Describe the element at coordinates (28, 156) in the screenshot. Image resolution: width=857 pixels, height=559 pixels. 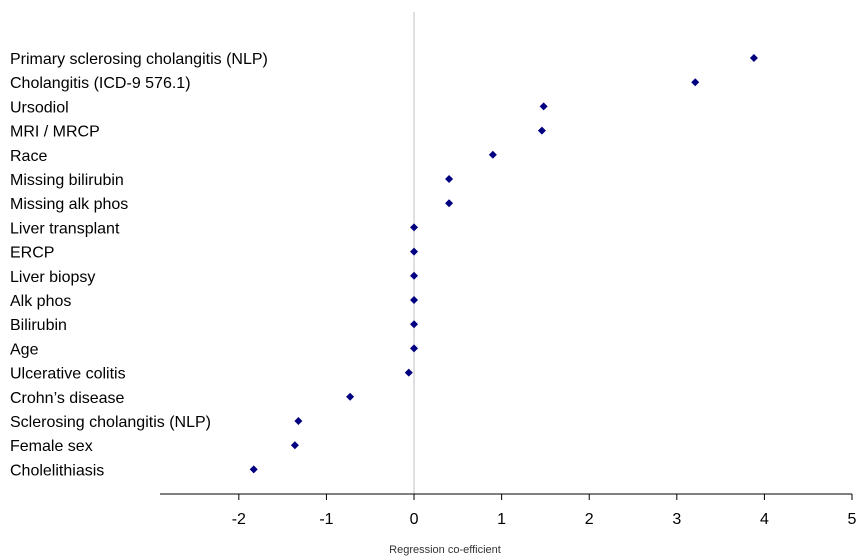
I see `category-label: Race` at that location.